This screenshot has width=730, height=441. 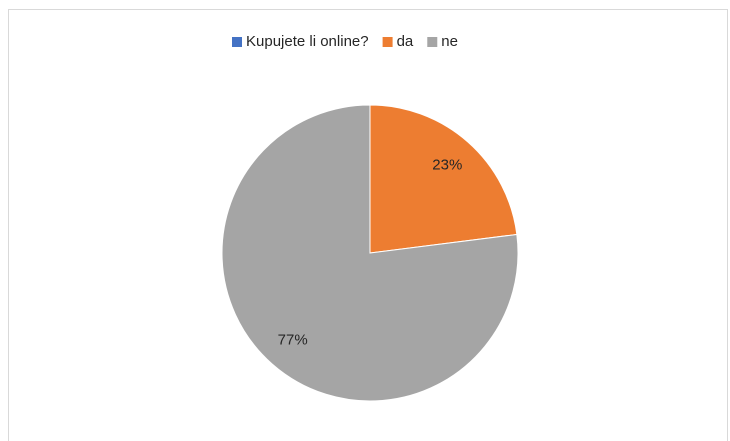 What do you see at coordinates (293, 340) in the screenshot?
I see `data-label: 77%` at bounding box center [293, 340].